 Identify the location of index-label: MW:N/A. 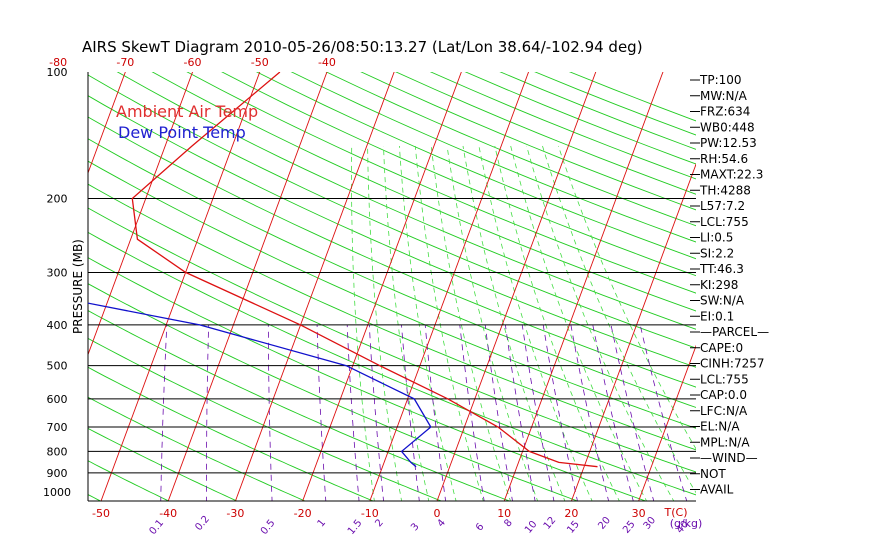
(724, 96).